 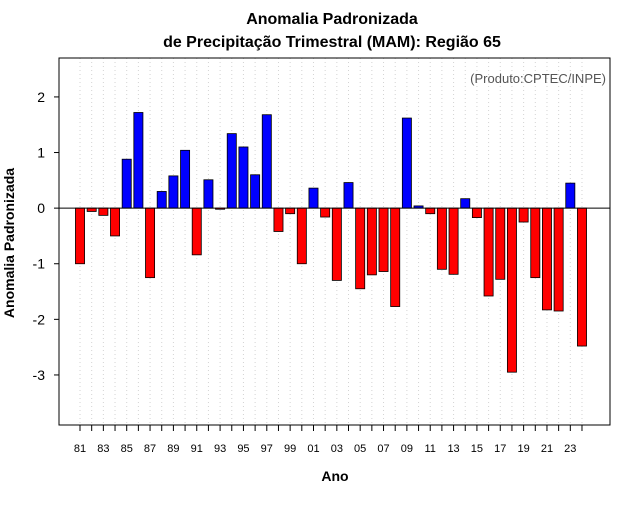 What do you see at coordinates (360, 248) in the screenshot?
I see `bar-2005` at bounding box center [360, 248].